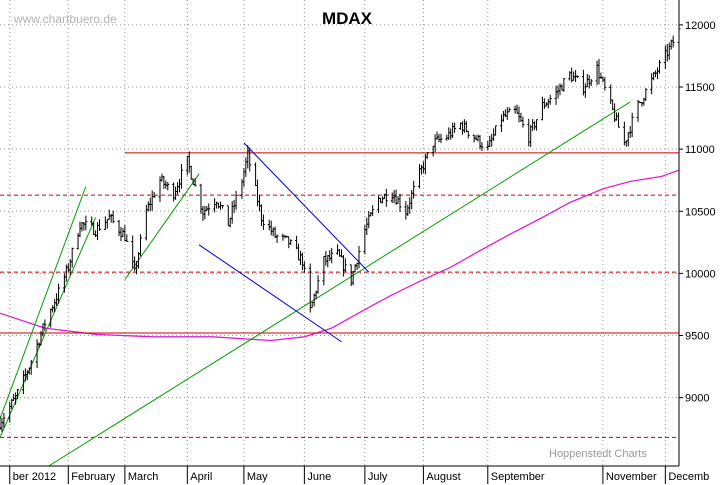 The image size is (723, 485). What do you see at coordinates (34, 477) in the screenshot?
I see `x-tick-label: ber 2012` at bounding box center [34, 477].